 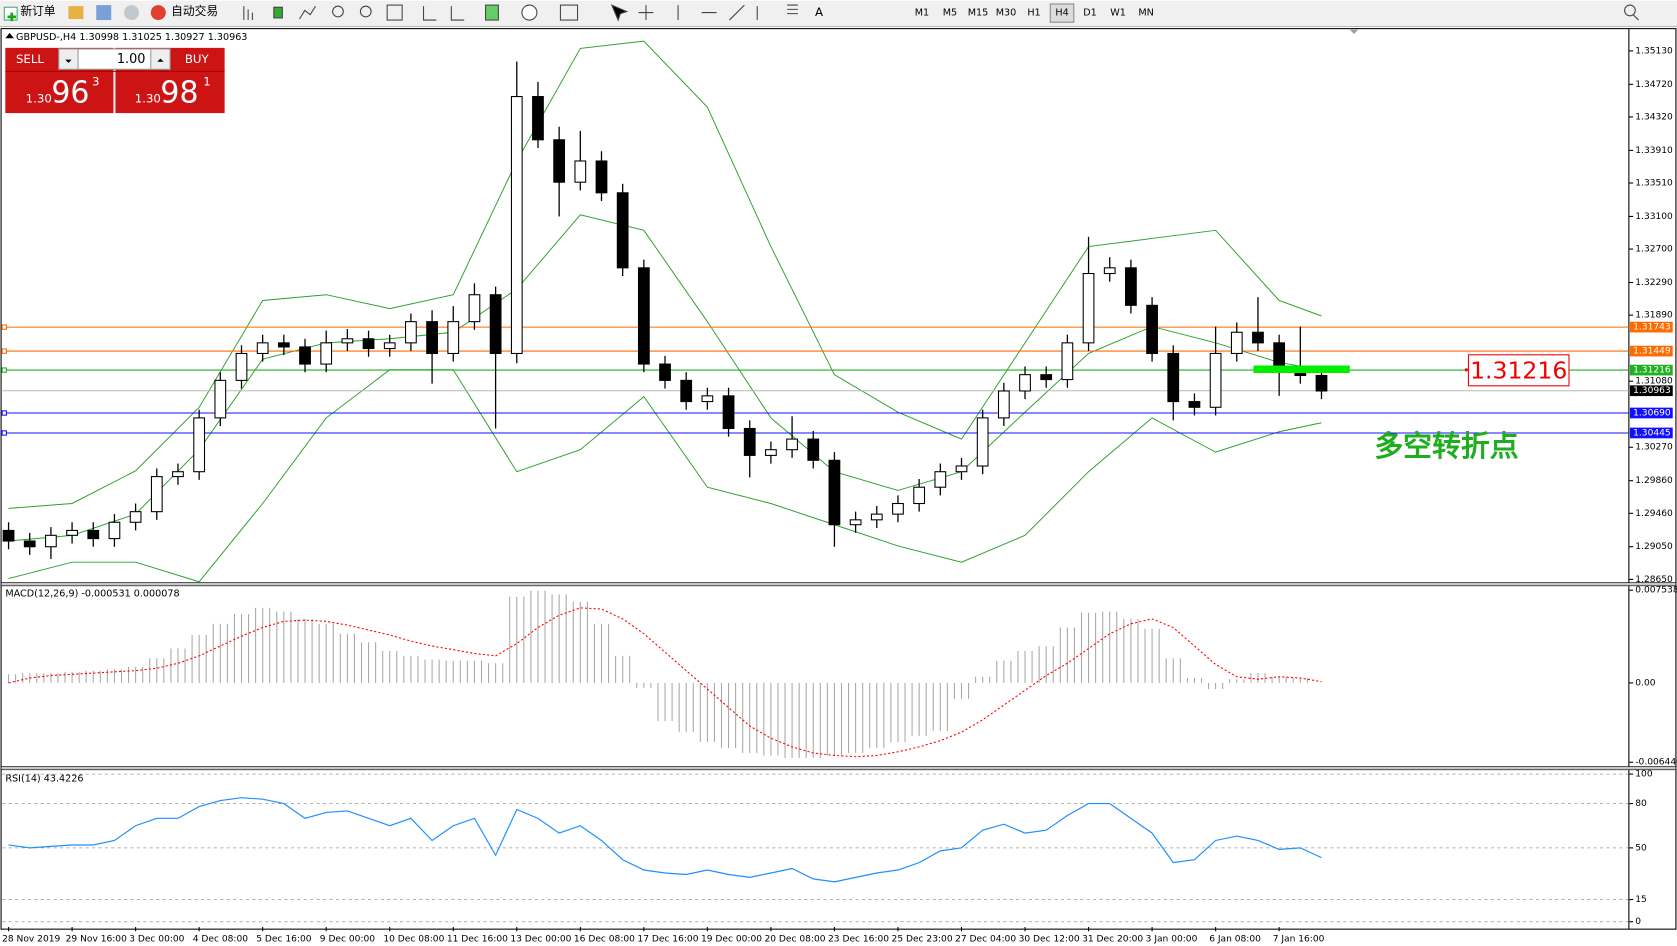 What do you see at coordinates (1645, 683) in the screenshot?
I see `y-tick-label: 0.00` at bounding box center [1645, 683].